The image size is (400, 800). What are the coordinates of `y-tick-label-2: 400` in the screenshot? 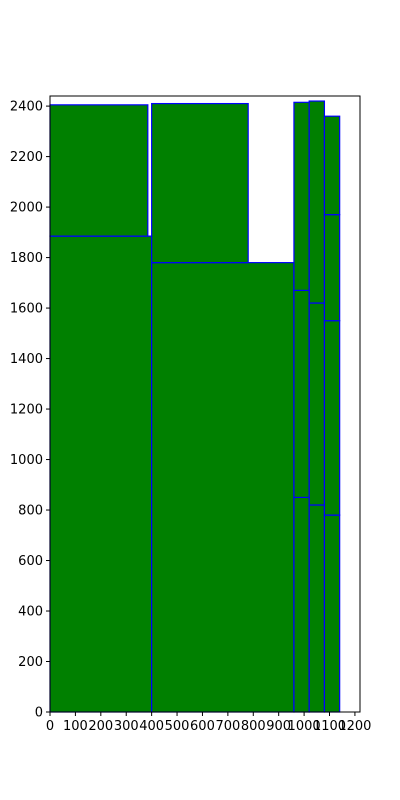 It's located at (30, 612).